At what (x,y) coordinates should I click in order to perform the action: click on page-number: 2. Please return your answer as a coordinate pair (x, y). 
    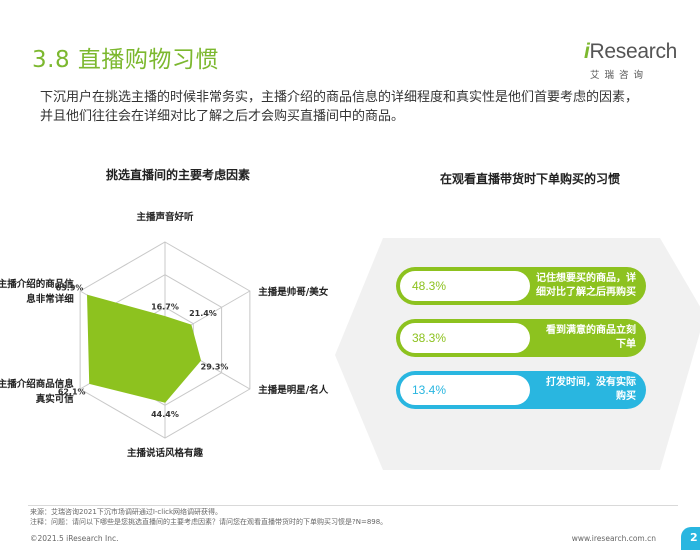
    Looking at the image, I should click on (694, 537).